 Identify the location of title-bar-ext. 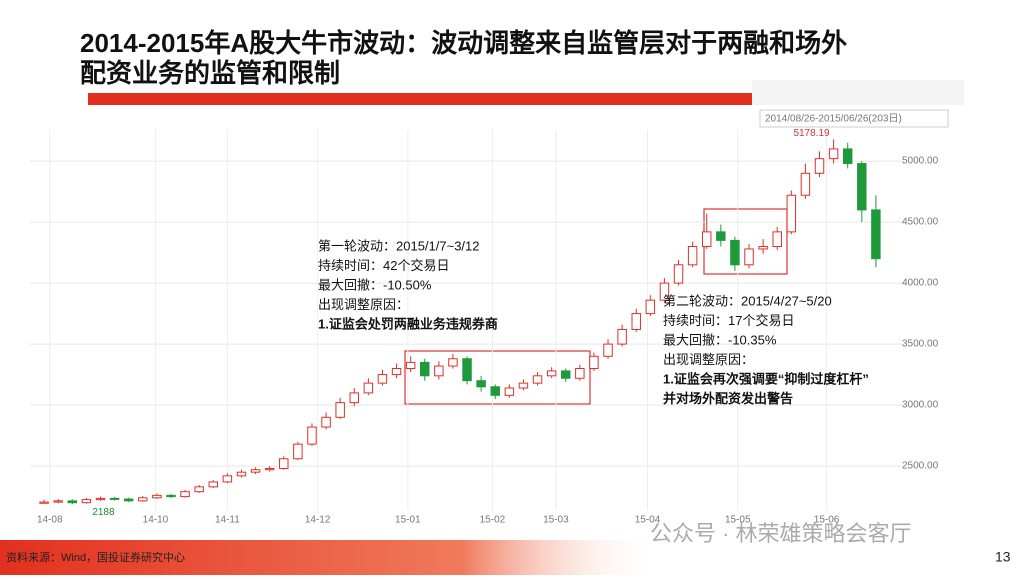
(858, 92).